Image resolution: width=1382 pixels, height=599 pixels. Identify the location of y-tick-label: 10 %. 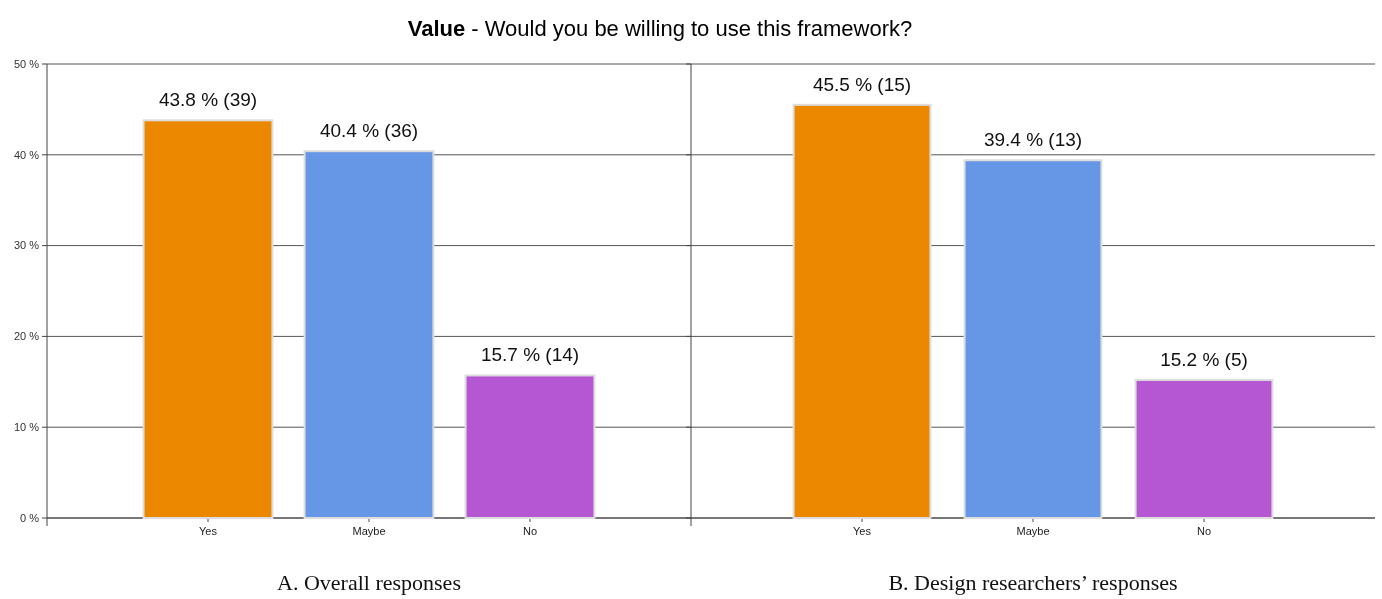
(26, 427).